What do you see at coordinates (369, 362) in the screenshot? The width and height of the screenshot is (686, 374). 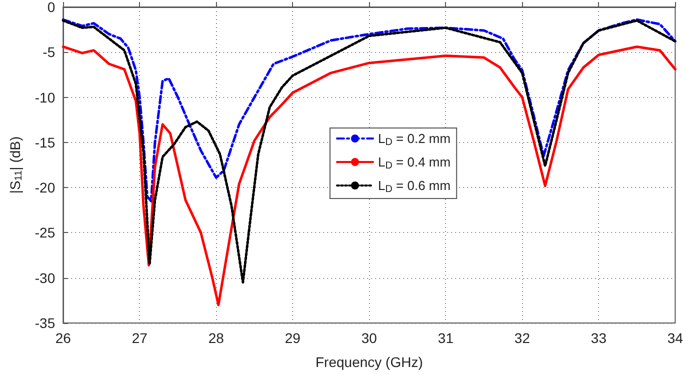 I see `x-axis-title: Frequency (GHz)` at bounding box center [369, 362].